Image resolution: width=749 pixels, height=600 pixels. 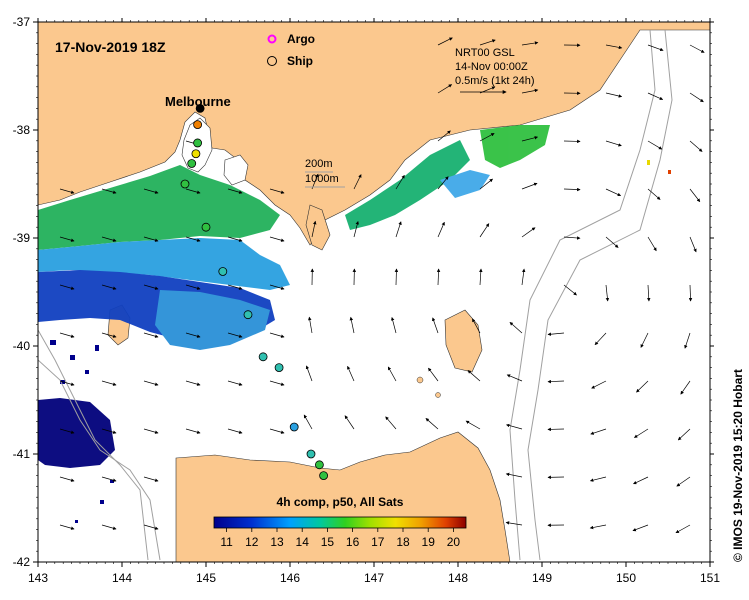 I want to click on y-tick-label: -40, so click(x=22, y=346).